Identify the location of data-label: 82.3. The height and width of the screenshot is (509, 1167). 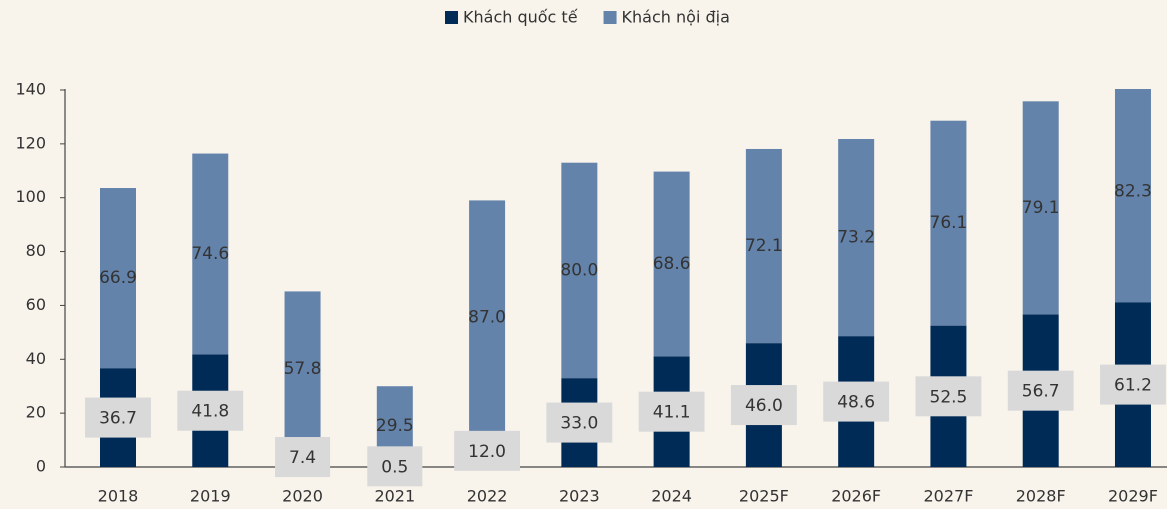
(1133, 191).